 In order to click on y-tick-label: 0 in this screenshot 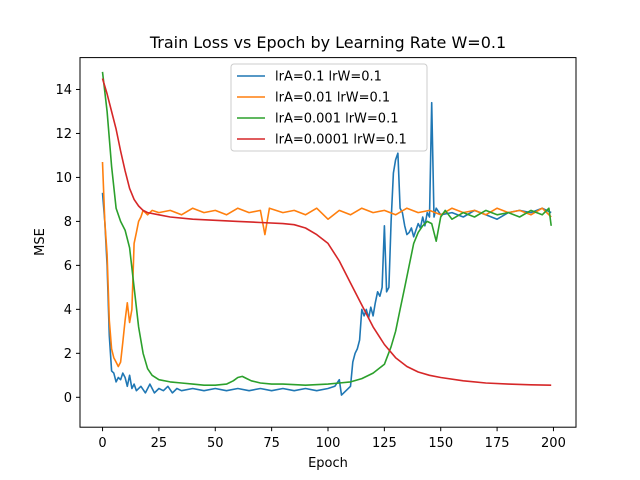, I will do `click(68, 398)`.